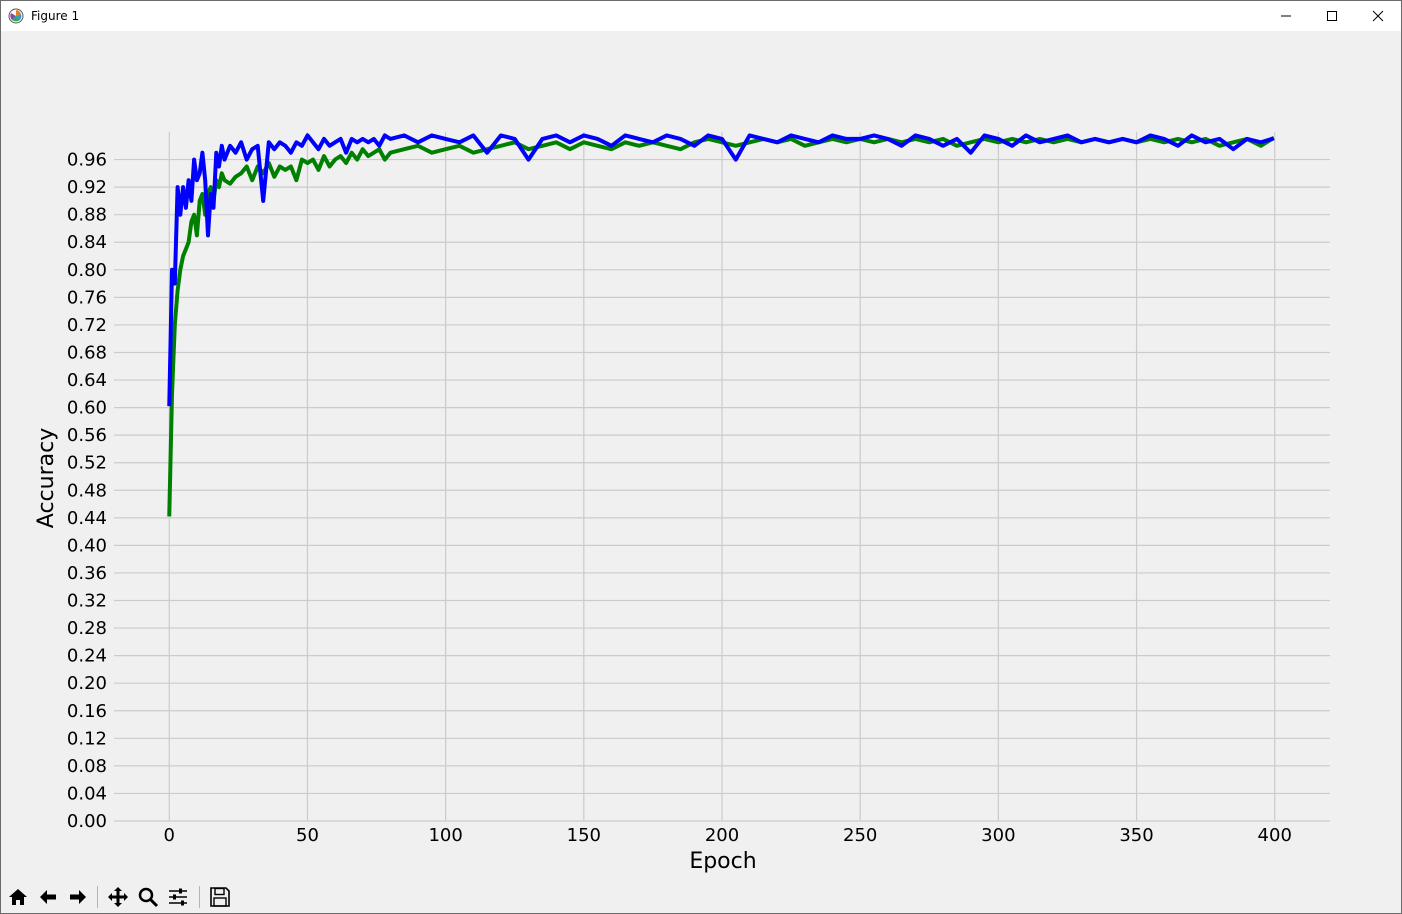 The width and height of the screenshot is (1402, 914). I want to click on x-tick-label: 250, so click(860, 835).